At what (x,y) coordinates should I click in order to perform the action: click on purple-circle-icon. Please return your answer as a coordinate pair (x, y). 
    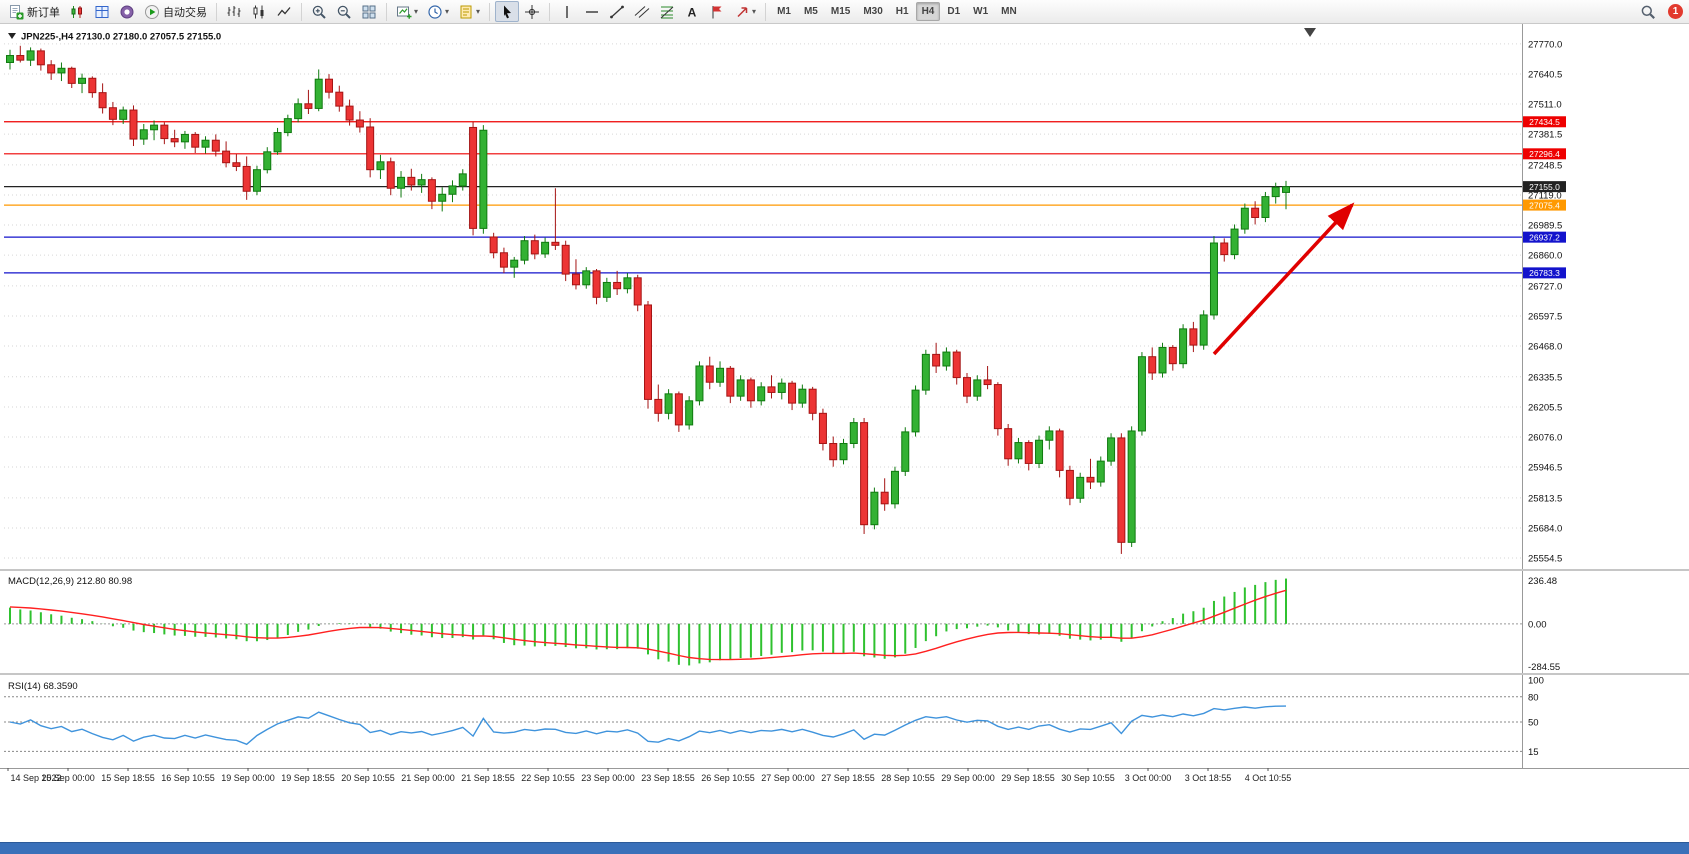
    Looking at the image, I should click on (127, 12).